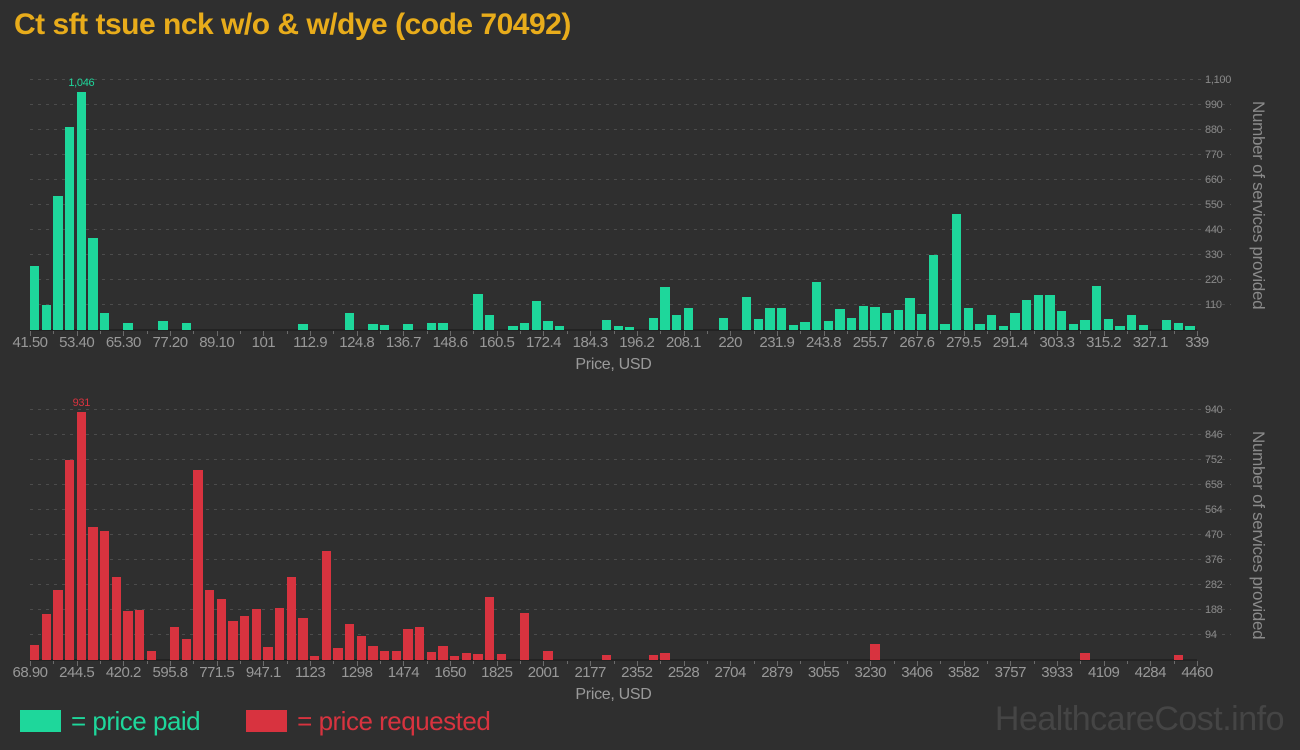  What do you see at coordinates (613, 364) in the screenshot?
I see `price-paid-x-axis-title: Price, USD` at bounding box center [613, 364].